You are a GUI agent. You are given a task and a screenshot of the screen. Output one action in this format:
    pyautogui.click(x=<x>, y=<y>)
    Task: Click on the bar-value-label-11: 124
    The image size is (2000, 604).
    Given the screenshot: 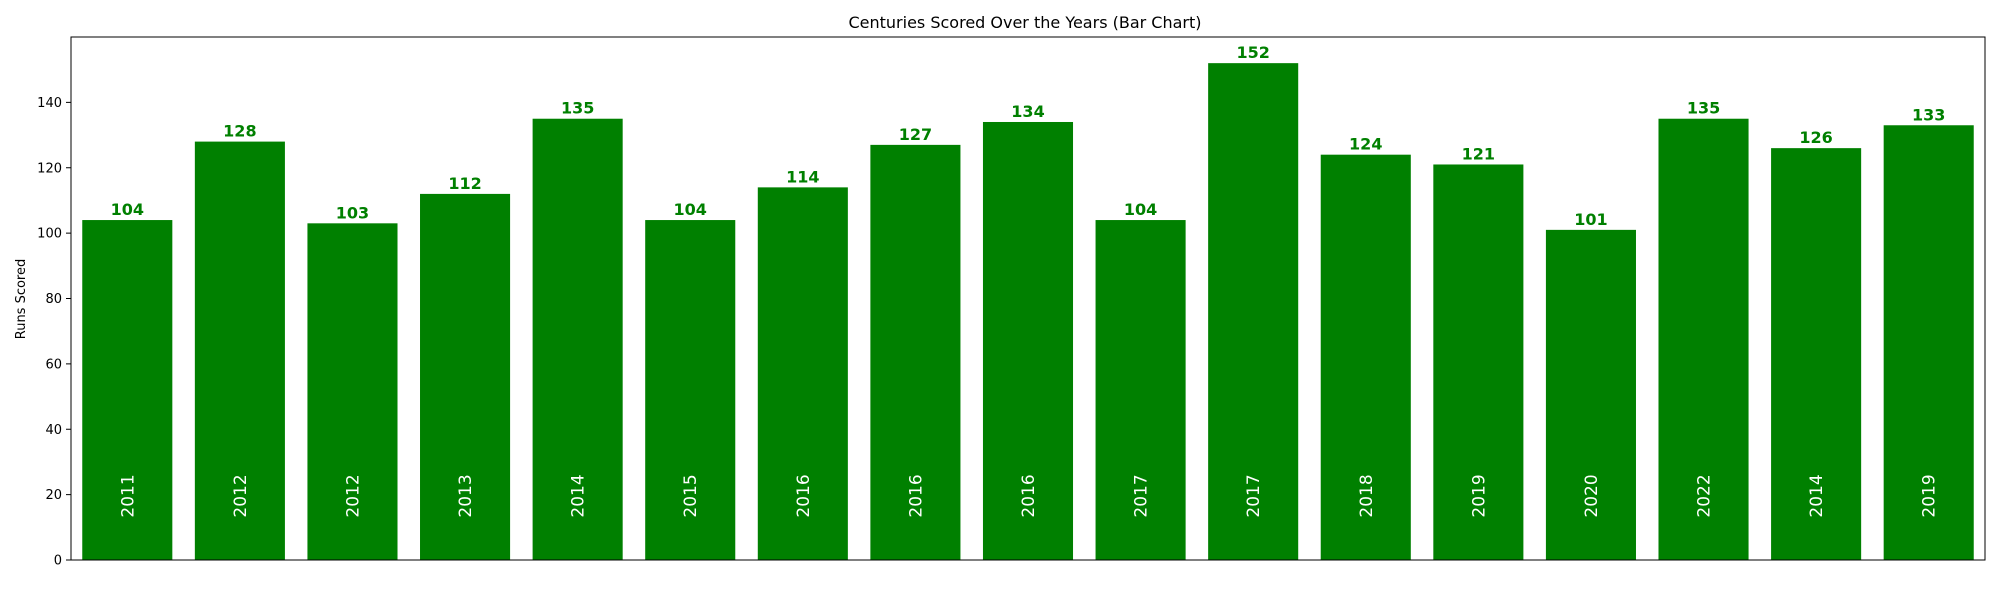 What is the action you would take?
    pyautogui.click(x=1365, y=144)
    